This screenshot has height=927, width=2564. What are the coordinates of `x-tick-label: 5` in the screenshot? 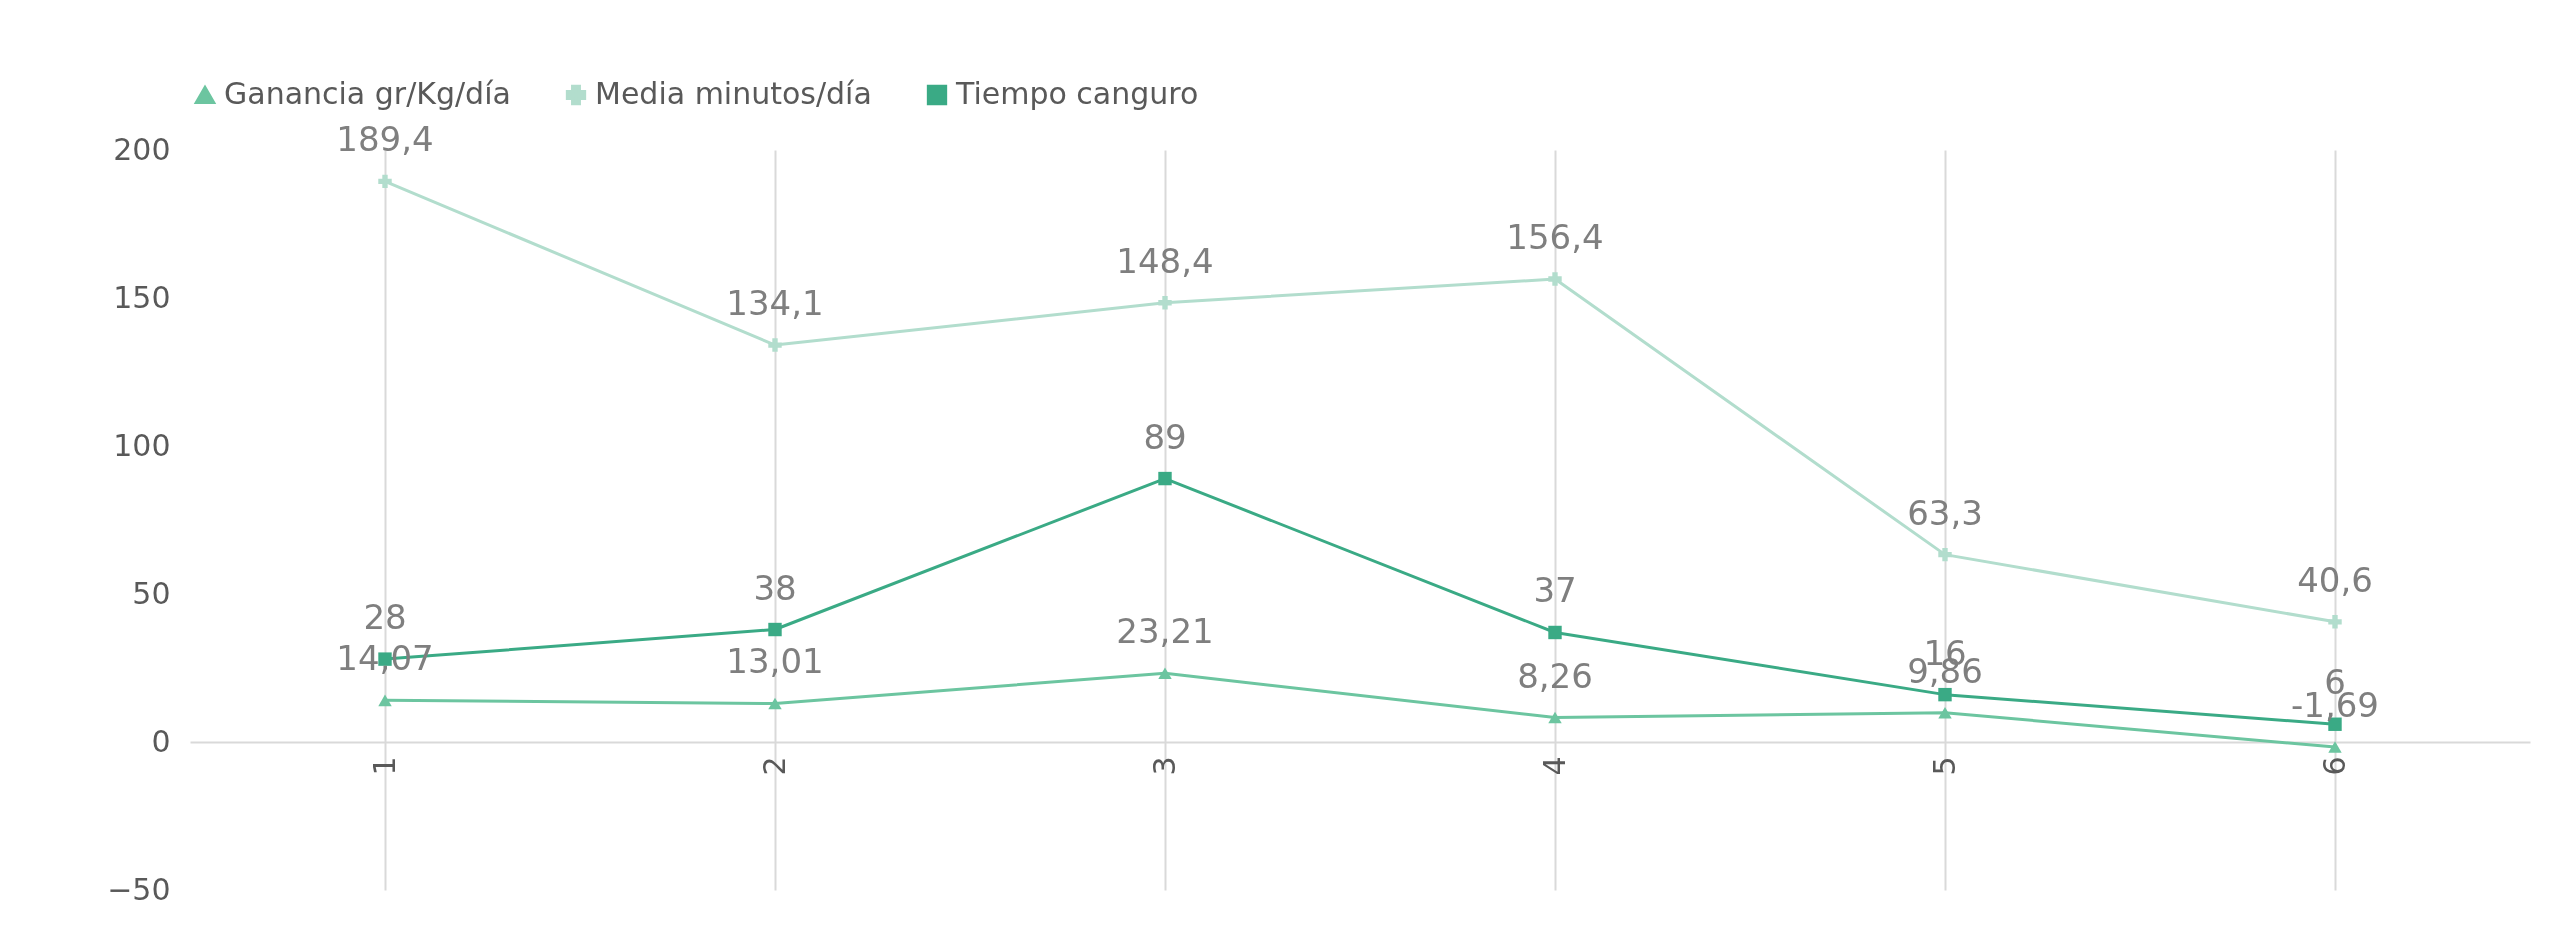 It's located at (1944, 766).